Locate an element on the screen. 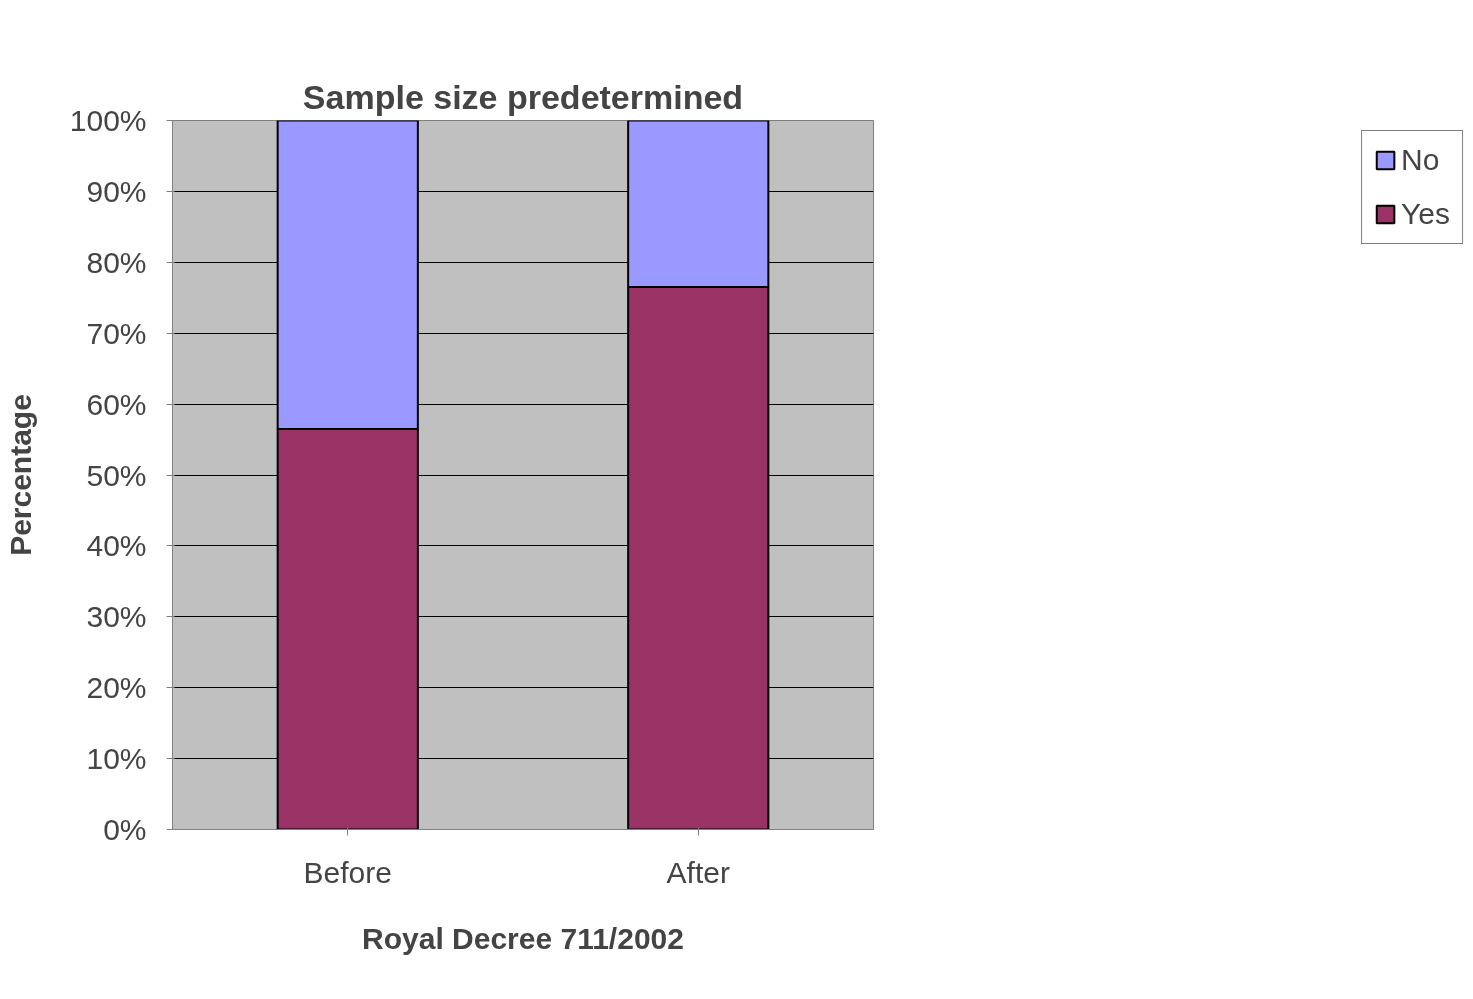  y-tick-label: 90% is located at coordinates (116, 191).